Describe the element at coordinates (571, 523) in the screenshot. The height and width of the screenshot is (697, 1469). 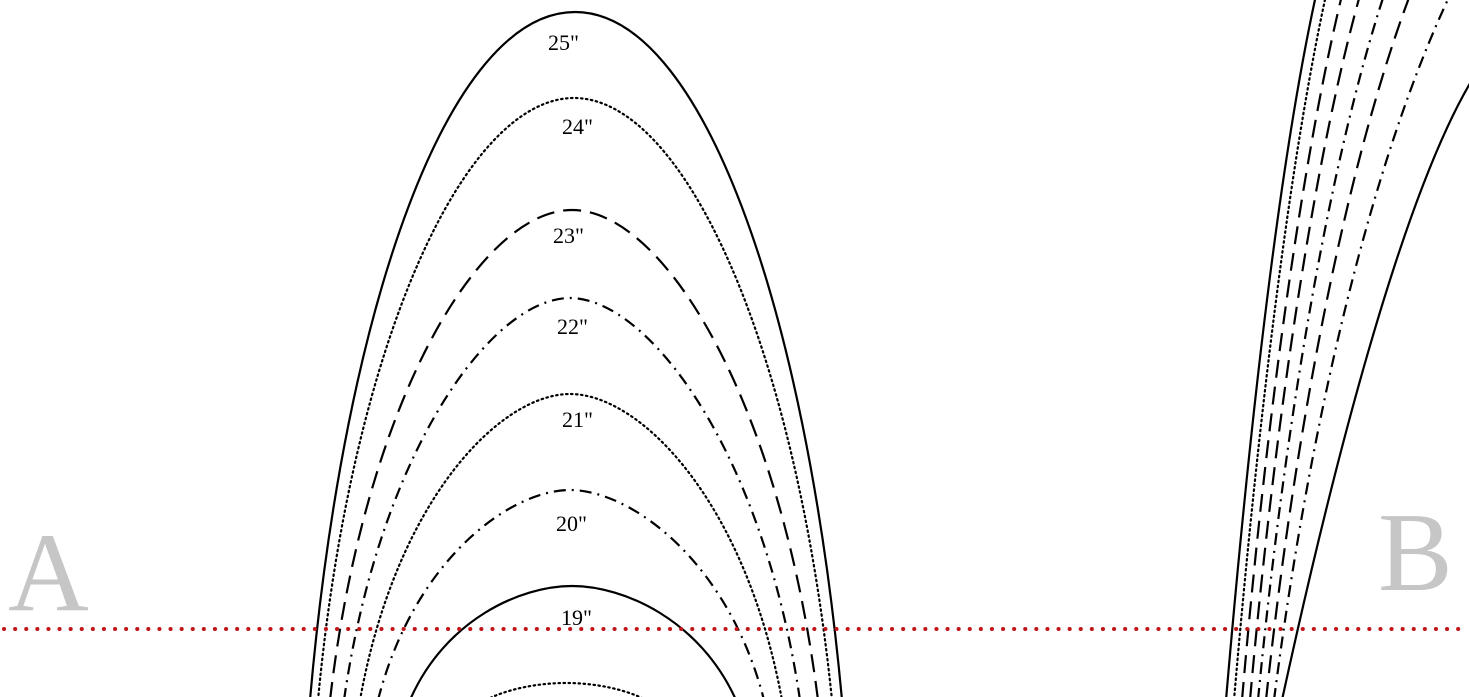
I see `size-label-20: 20"` at that location.